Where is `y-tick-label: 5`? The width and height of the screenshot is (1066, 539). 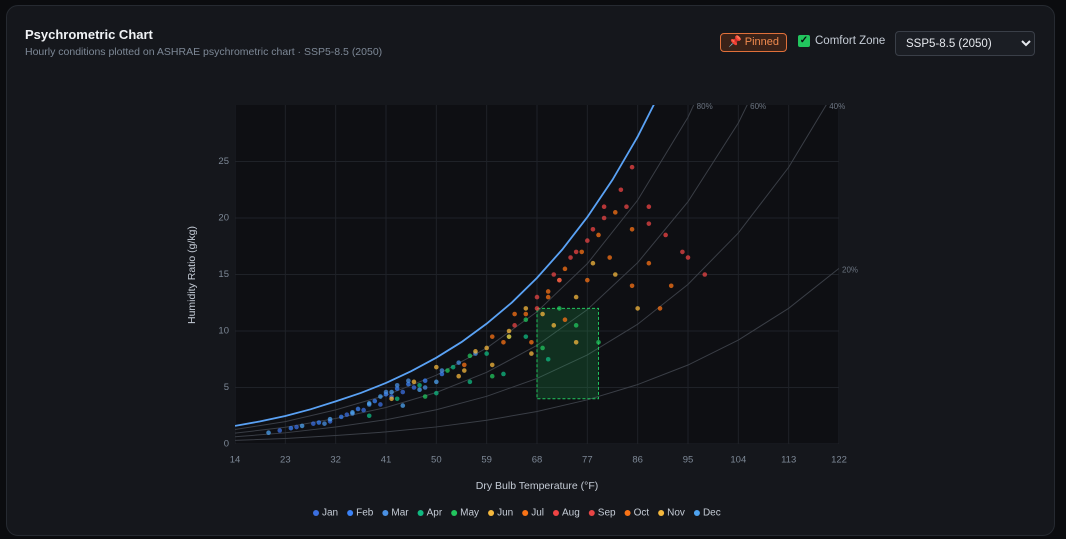 y-tick-label: 5 is located at coordinates (226, 387).